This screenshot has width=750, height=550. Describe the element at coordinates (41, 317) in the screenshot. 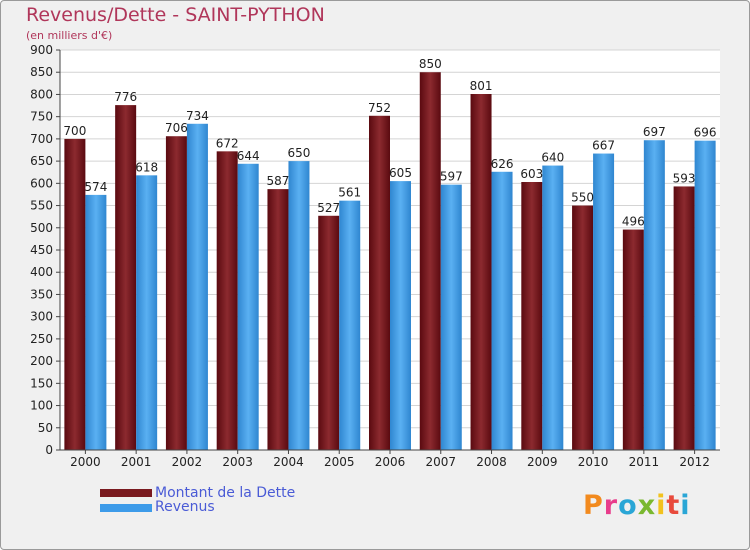

I see `y-tick-label: 300` at that location.